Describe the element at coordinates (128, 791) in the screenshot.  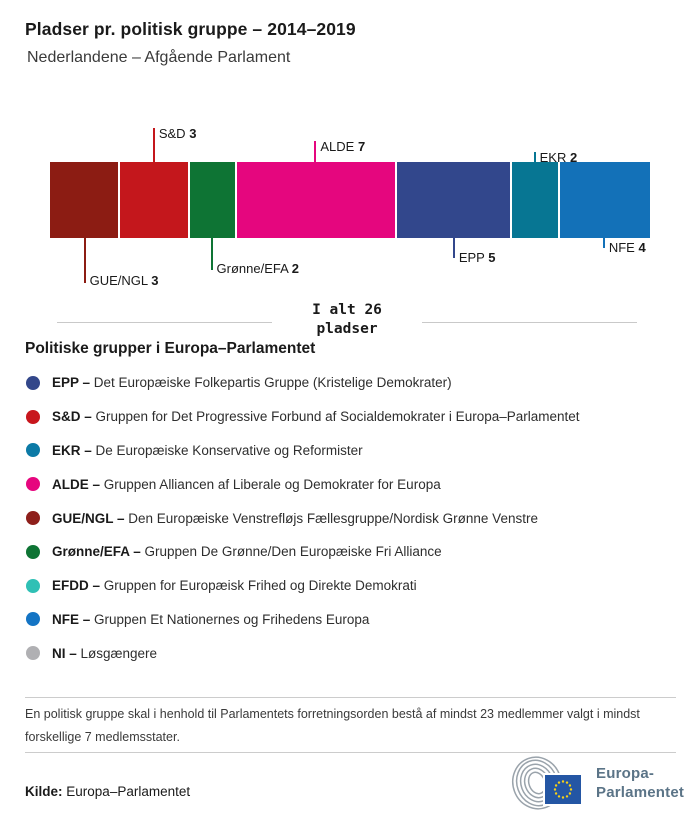
I see `source-text: Europa–Parlamentet` at that location.